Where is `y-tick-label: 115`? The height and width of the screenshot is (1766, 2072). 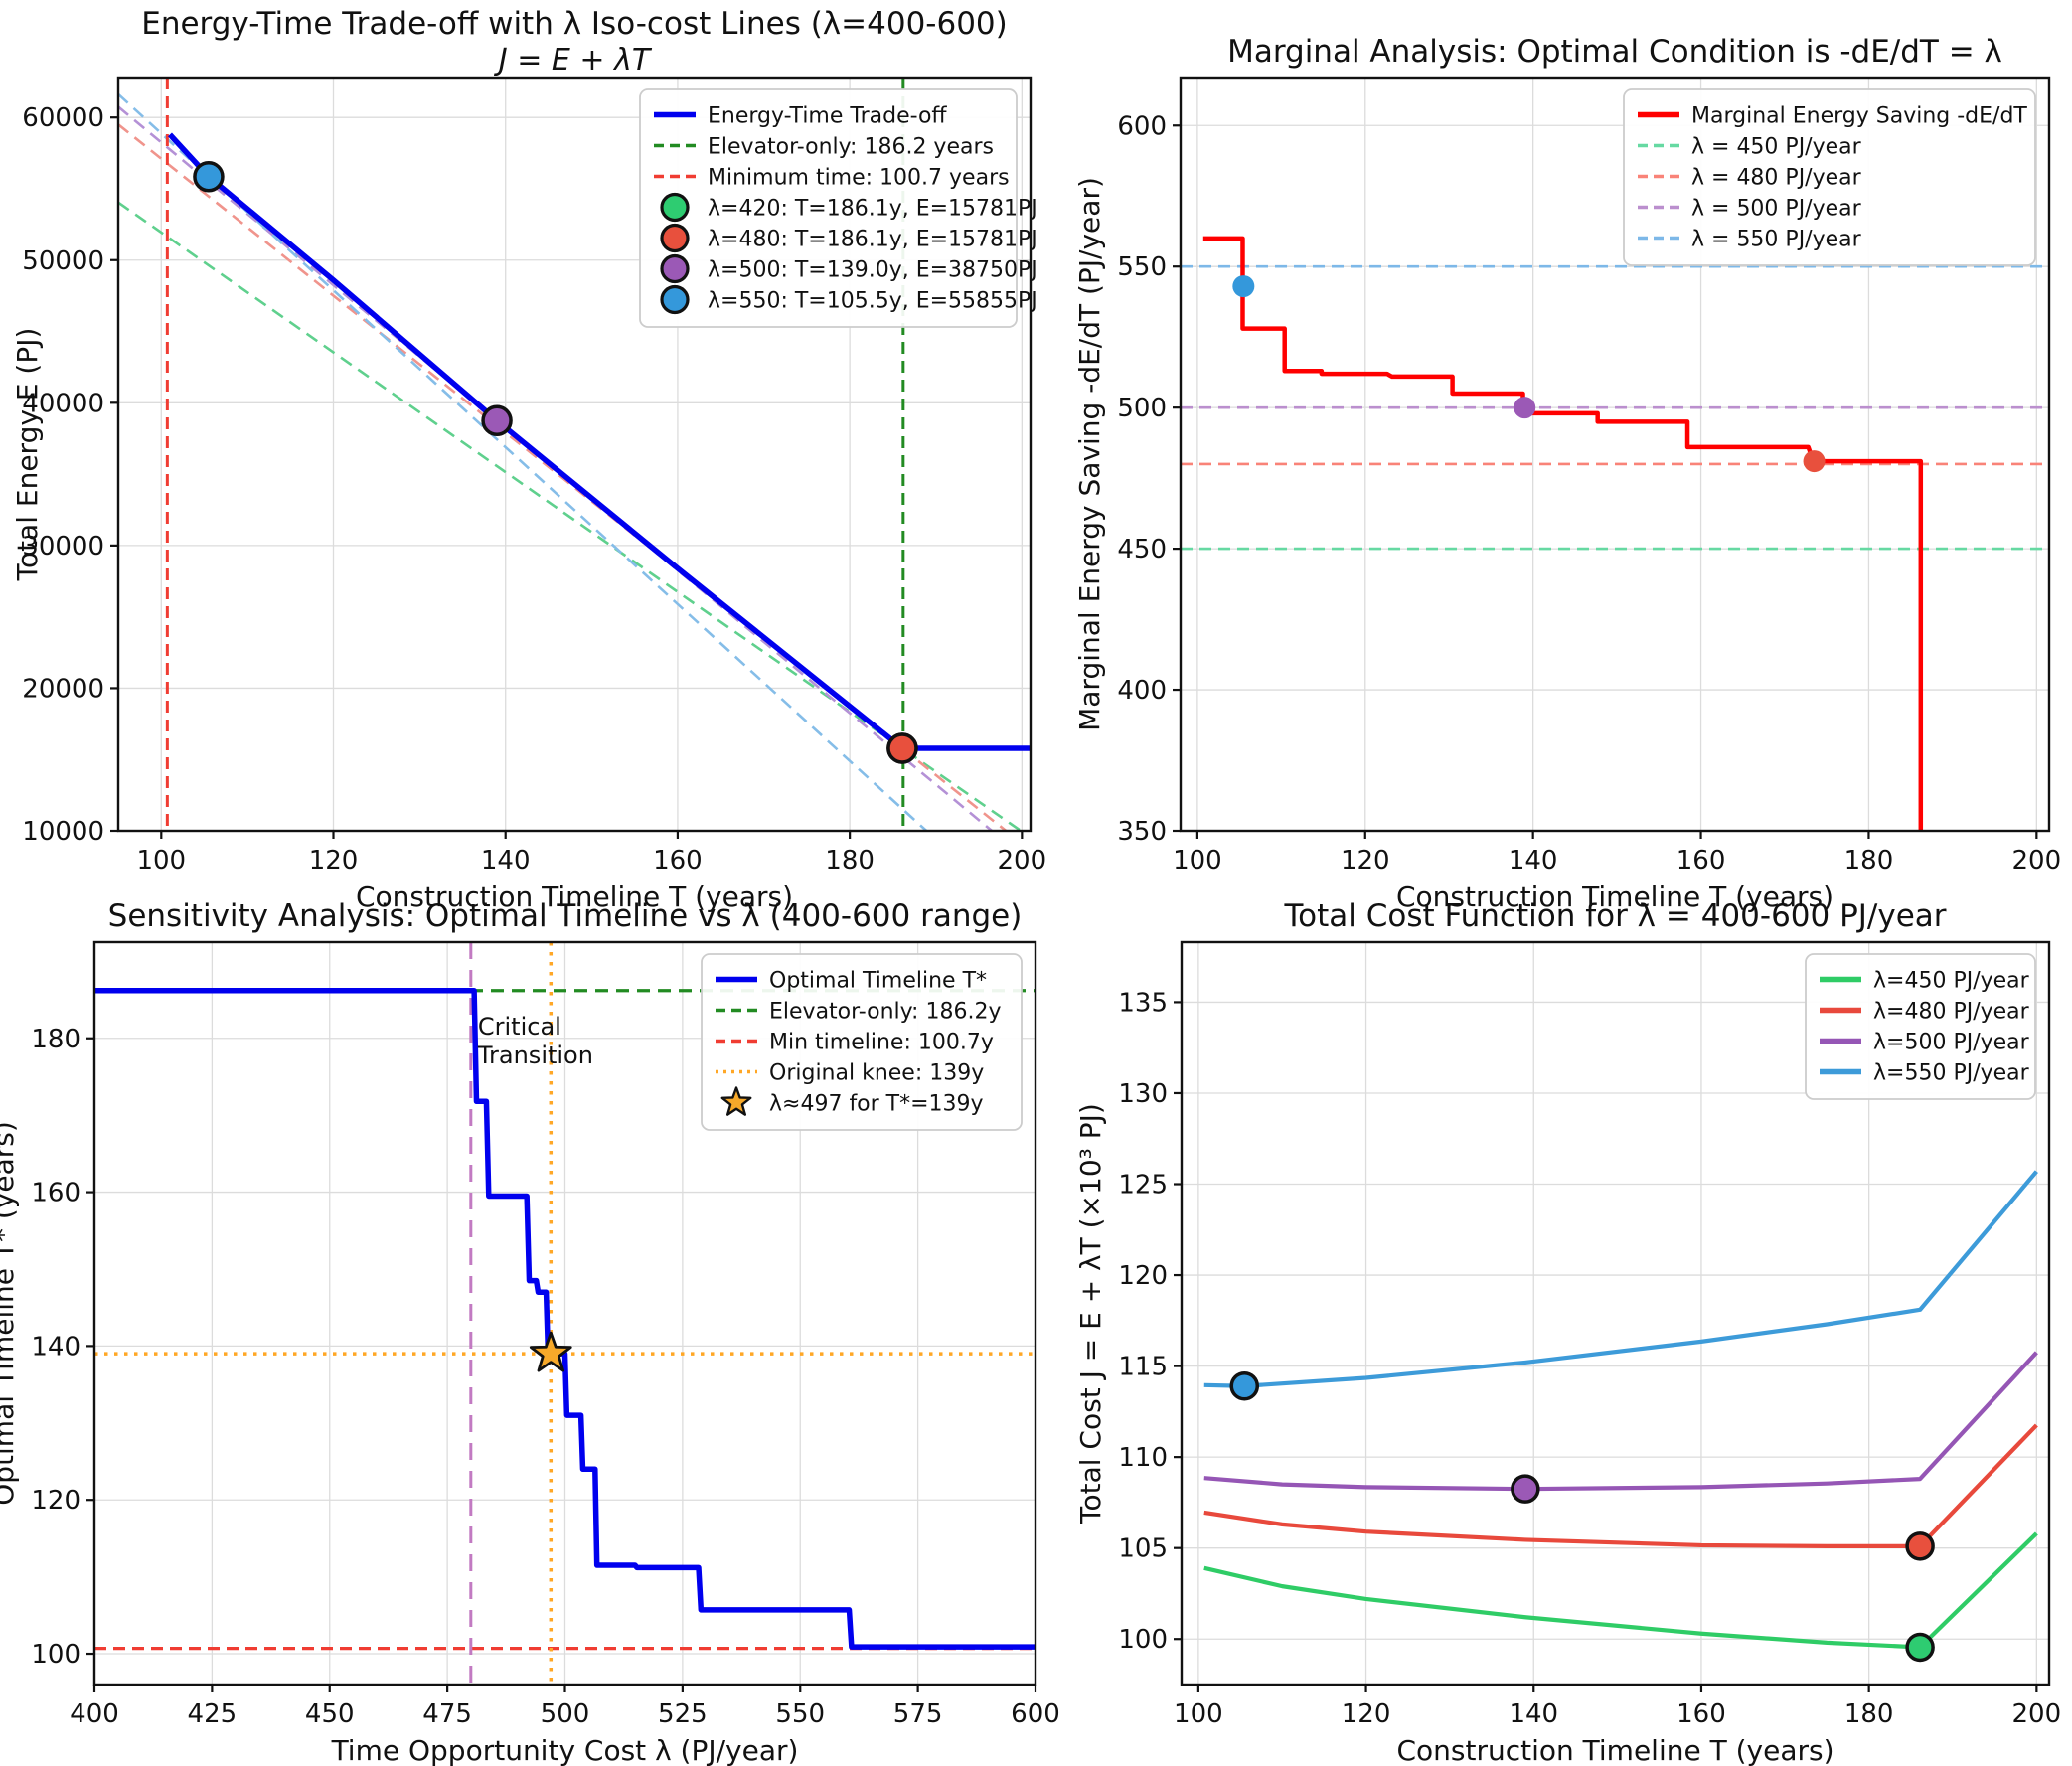
y-tick-label: 115 is located at coordinates (1143, 1367).